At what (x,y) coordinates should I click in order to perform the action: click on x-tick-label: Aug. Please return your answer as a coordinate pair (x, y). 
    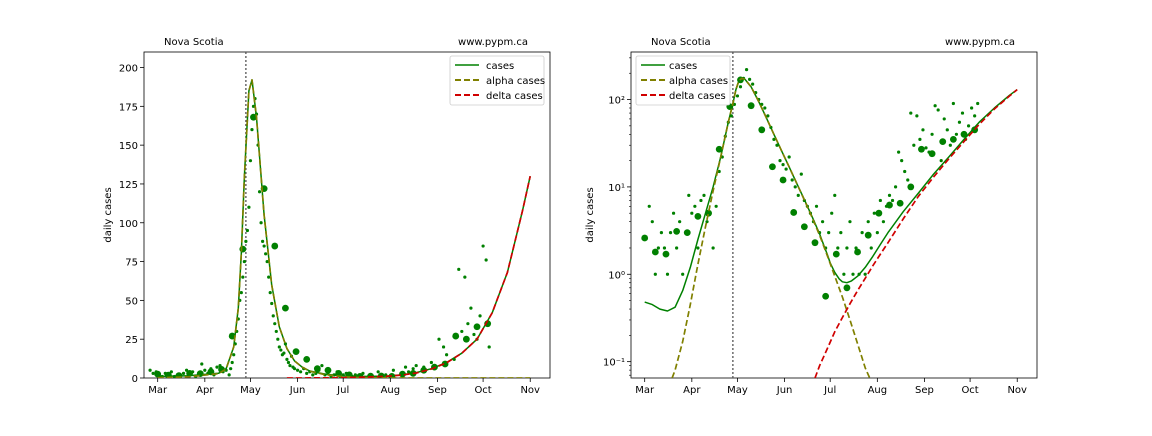
    Looking at the image, I should click on (391, 390).